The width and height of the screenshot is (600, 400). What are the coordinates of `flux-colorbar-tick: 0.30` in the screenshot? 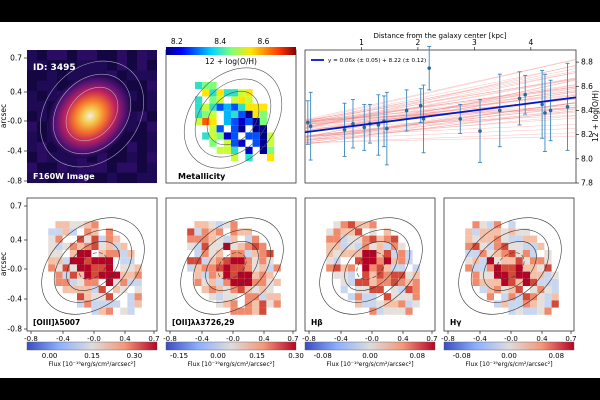 It's located at (135, 356).